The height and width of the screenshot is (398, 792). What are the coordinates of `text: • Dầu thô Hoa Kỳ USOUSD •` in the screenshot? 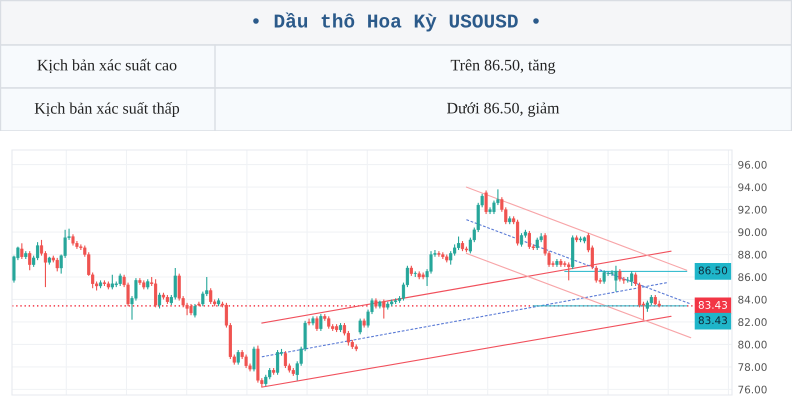 It's located at (396, 22).